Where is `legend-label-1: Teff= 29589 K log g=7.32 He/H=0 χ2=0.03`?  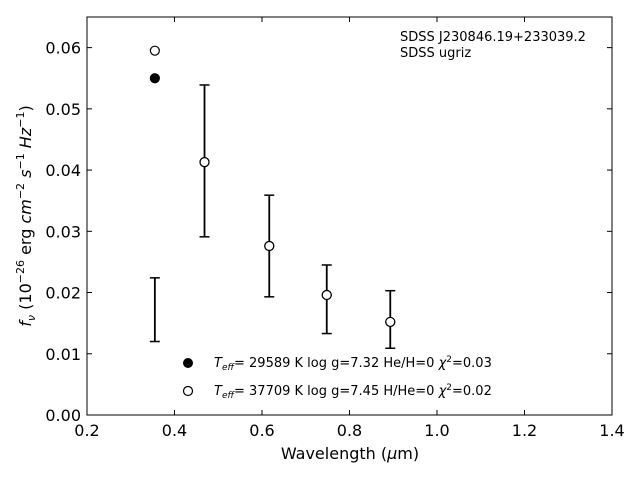
legend-label-1: Teff= 29589 K log g=7.32 He/H=0 χ2=0.03 is located at coordinates (353, 364).